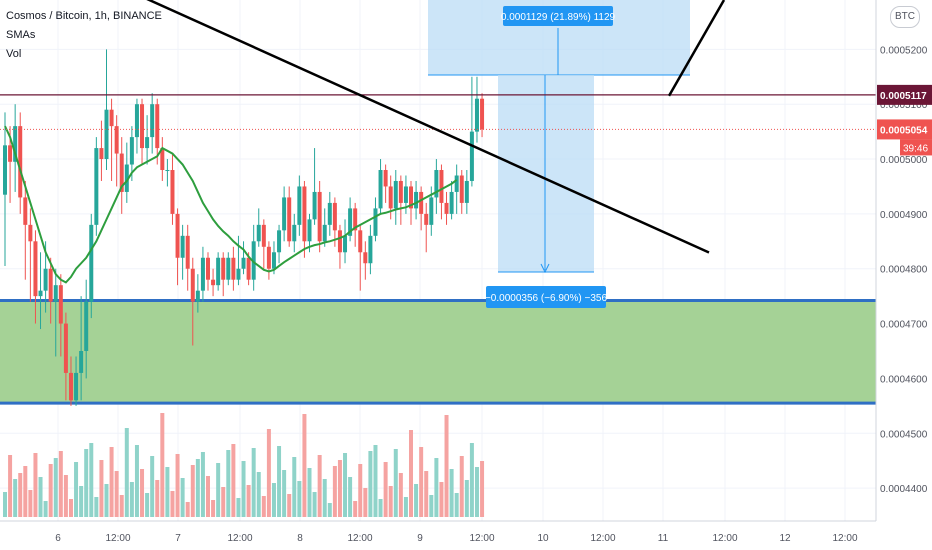 The image size is (932, 550). I want to click on price-tick-label: 0.0005000, so click(904, 160).